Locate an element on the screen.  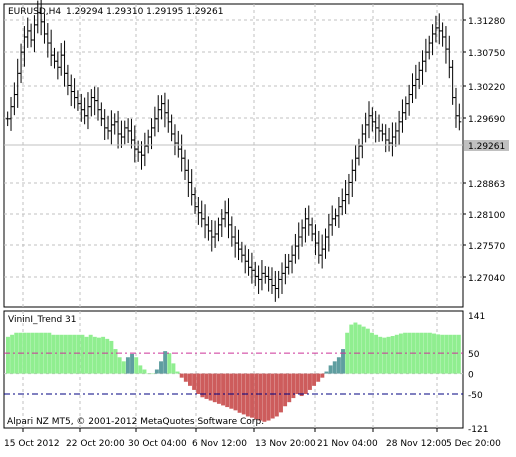
price-label: 1.29261 is located at coordinates (486, 147).